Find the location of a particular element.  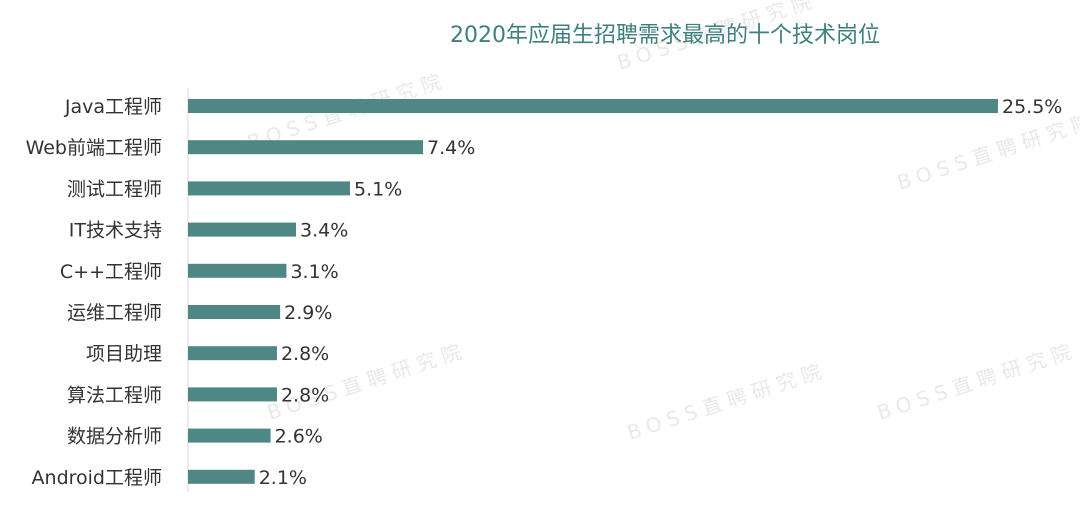

category-label: IT技术支持 is located at coordinates (115, 231).